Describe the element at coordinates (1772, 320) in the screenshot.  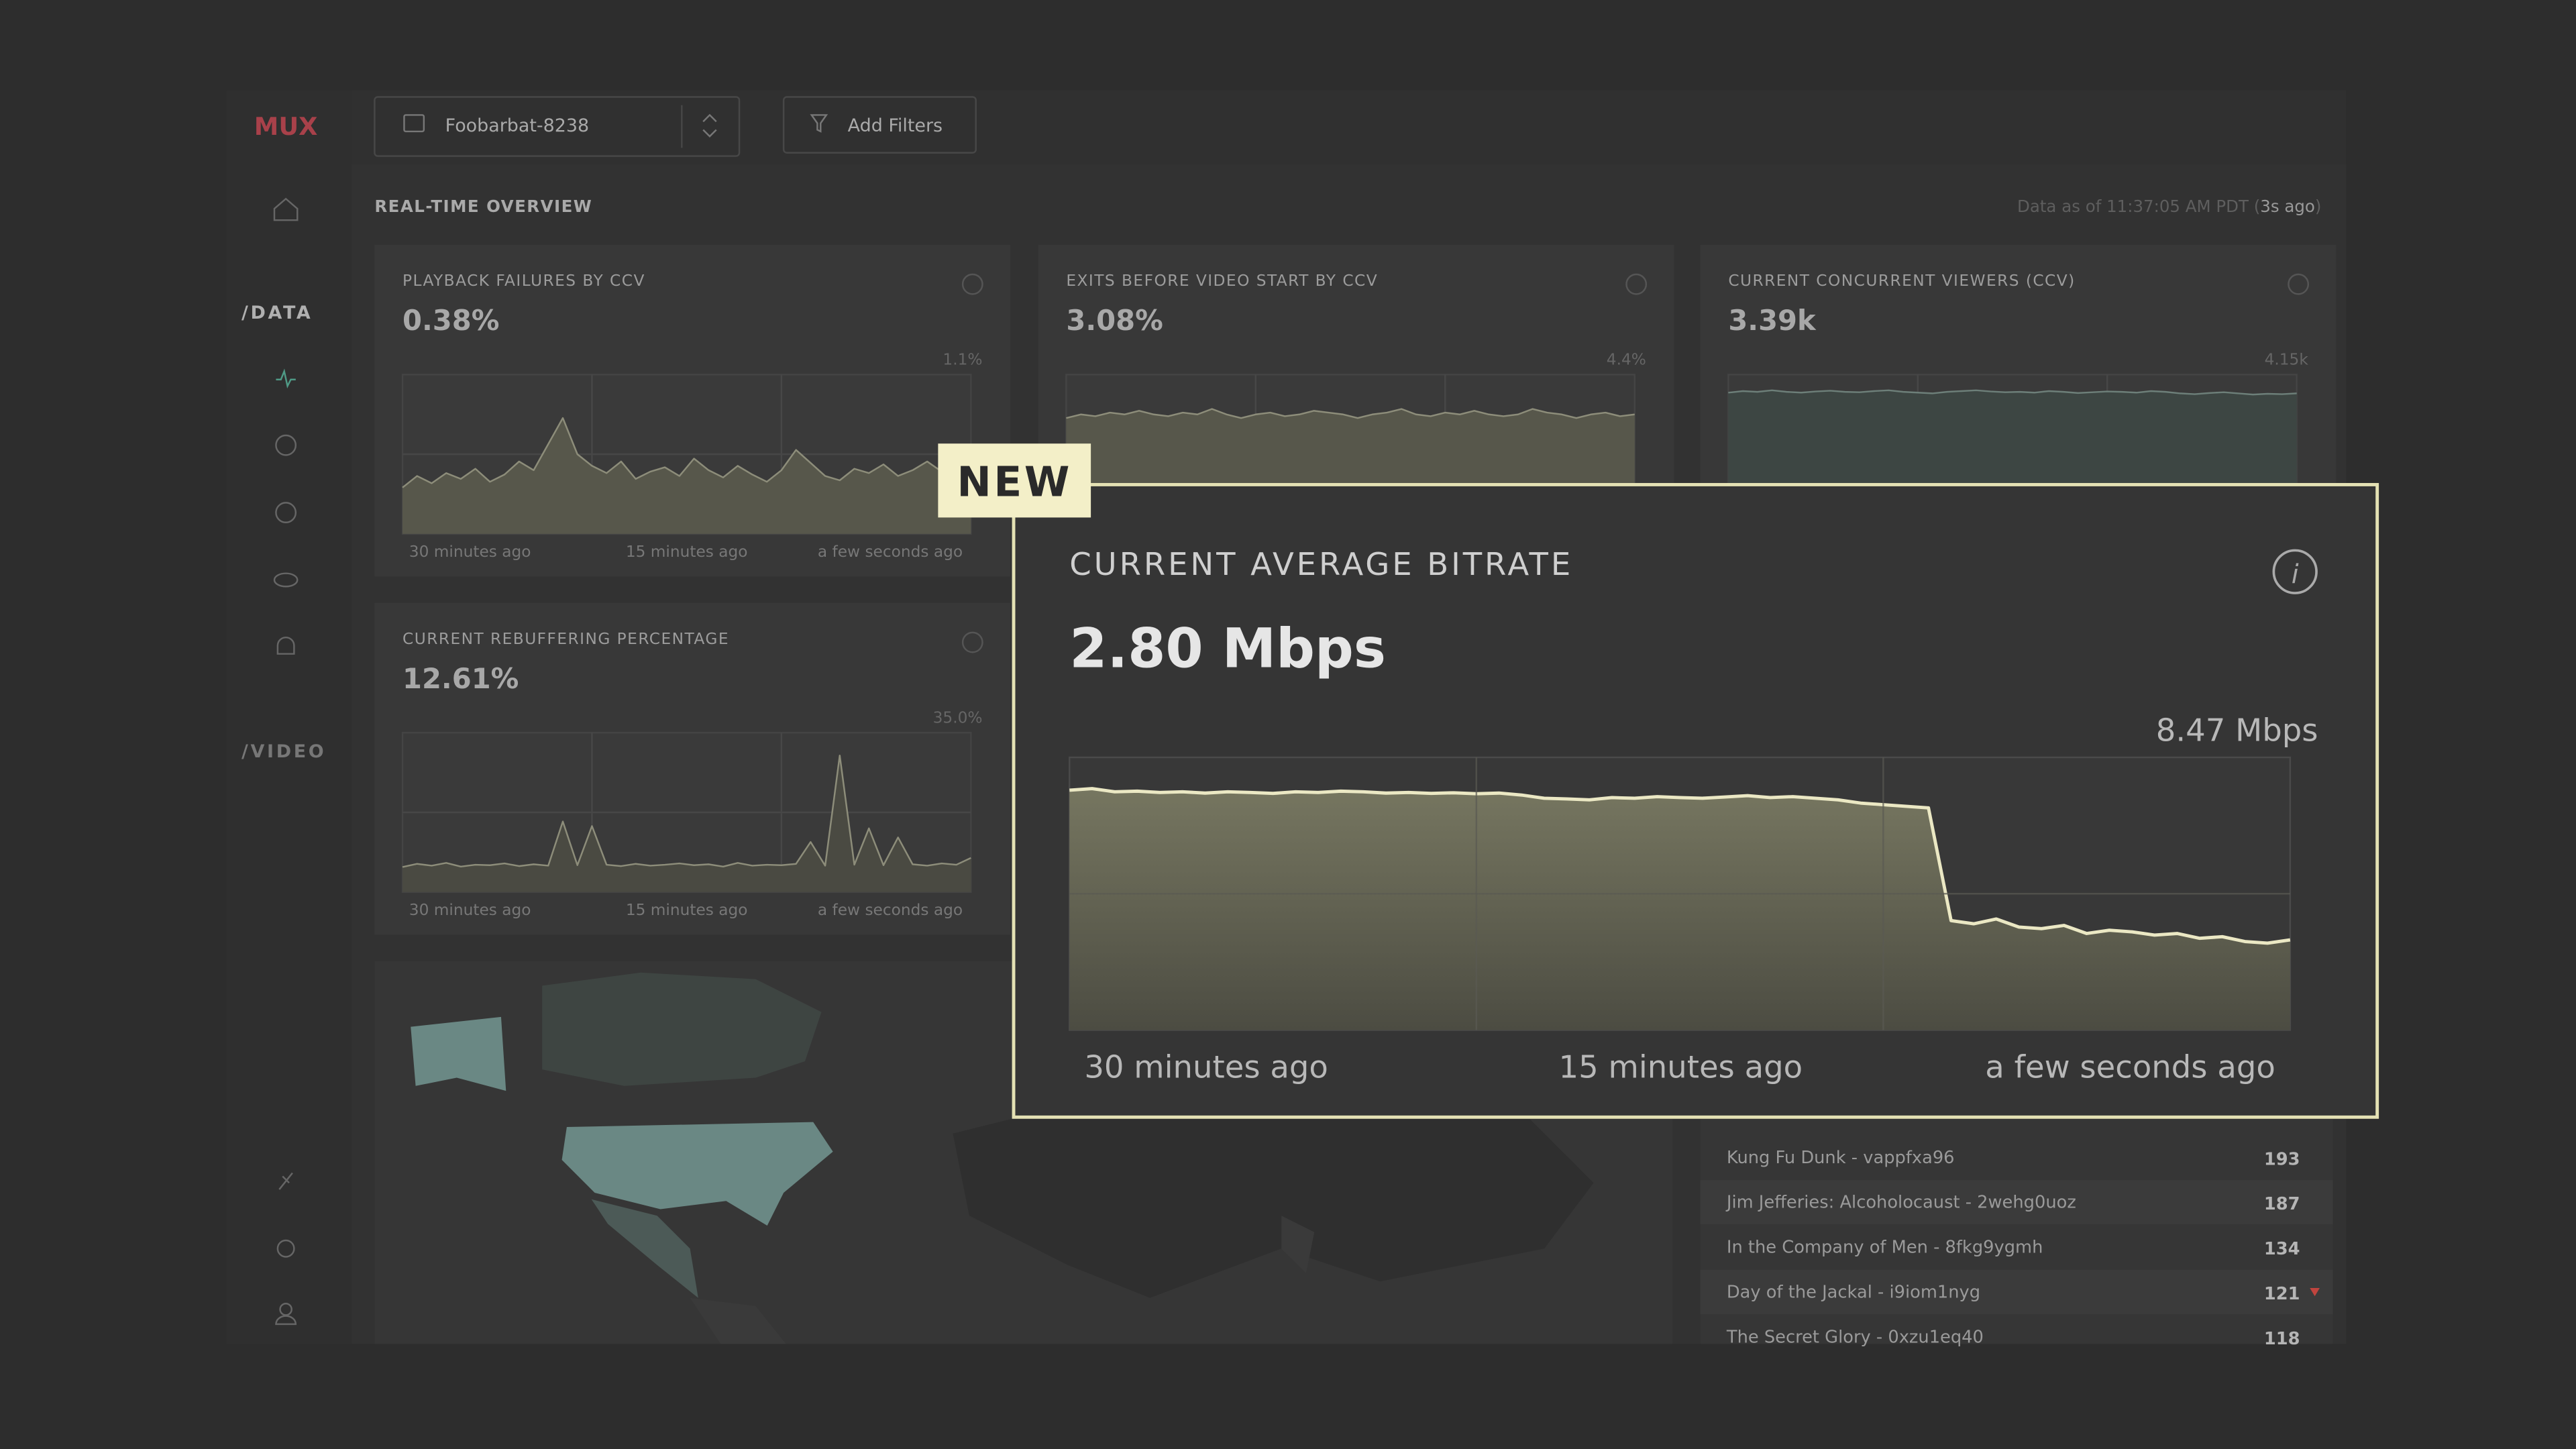
I see `tile-value: 3.39k` at that location.